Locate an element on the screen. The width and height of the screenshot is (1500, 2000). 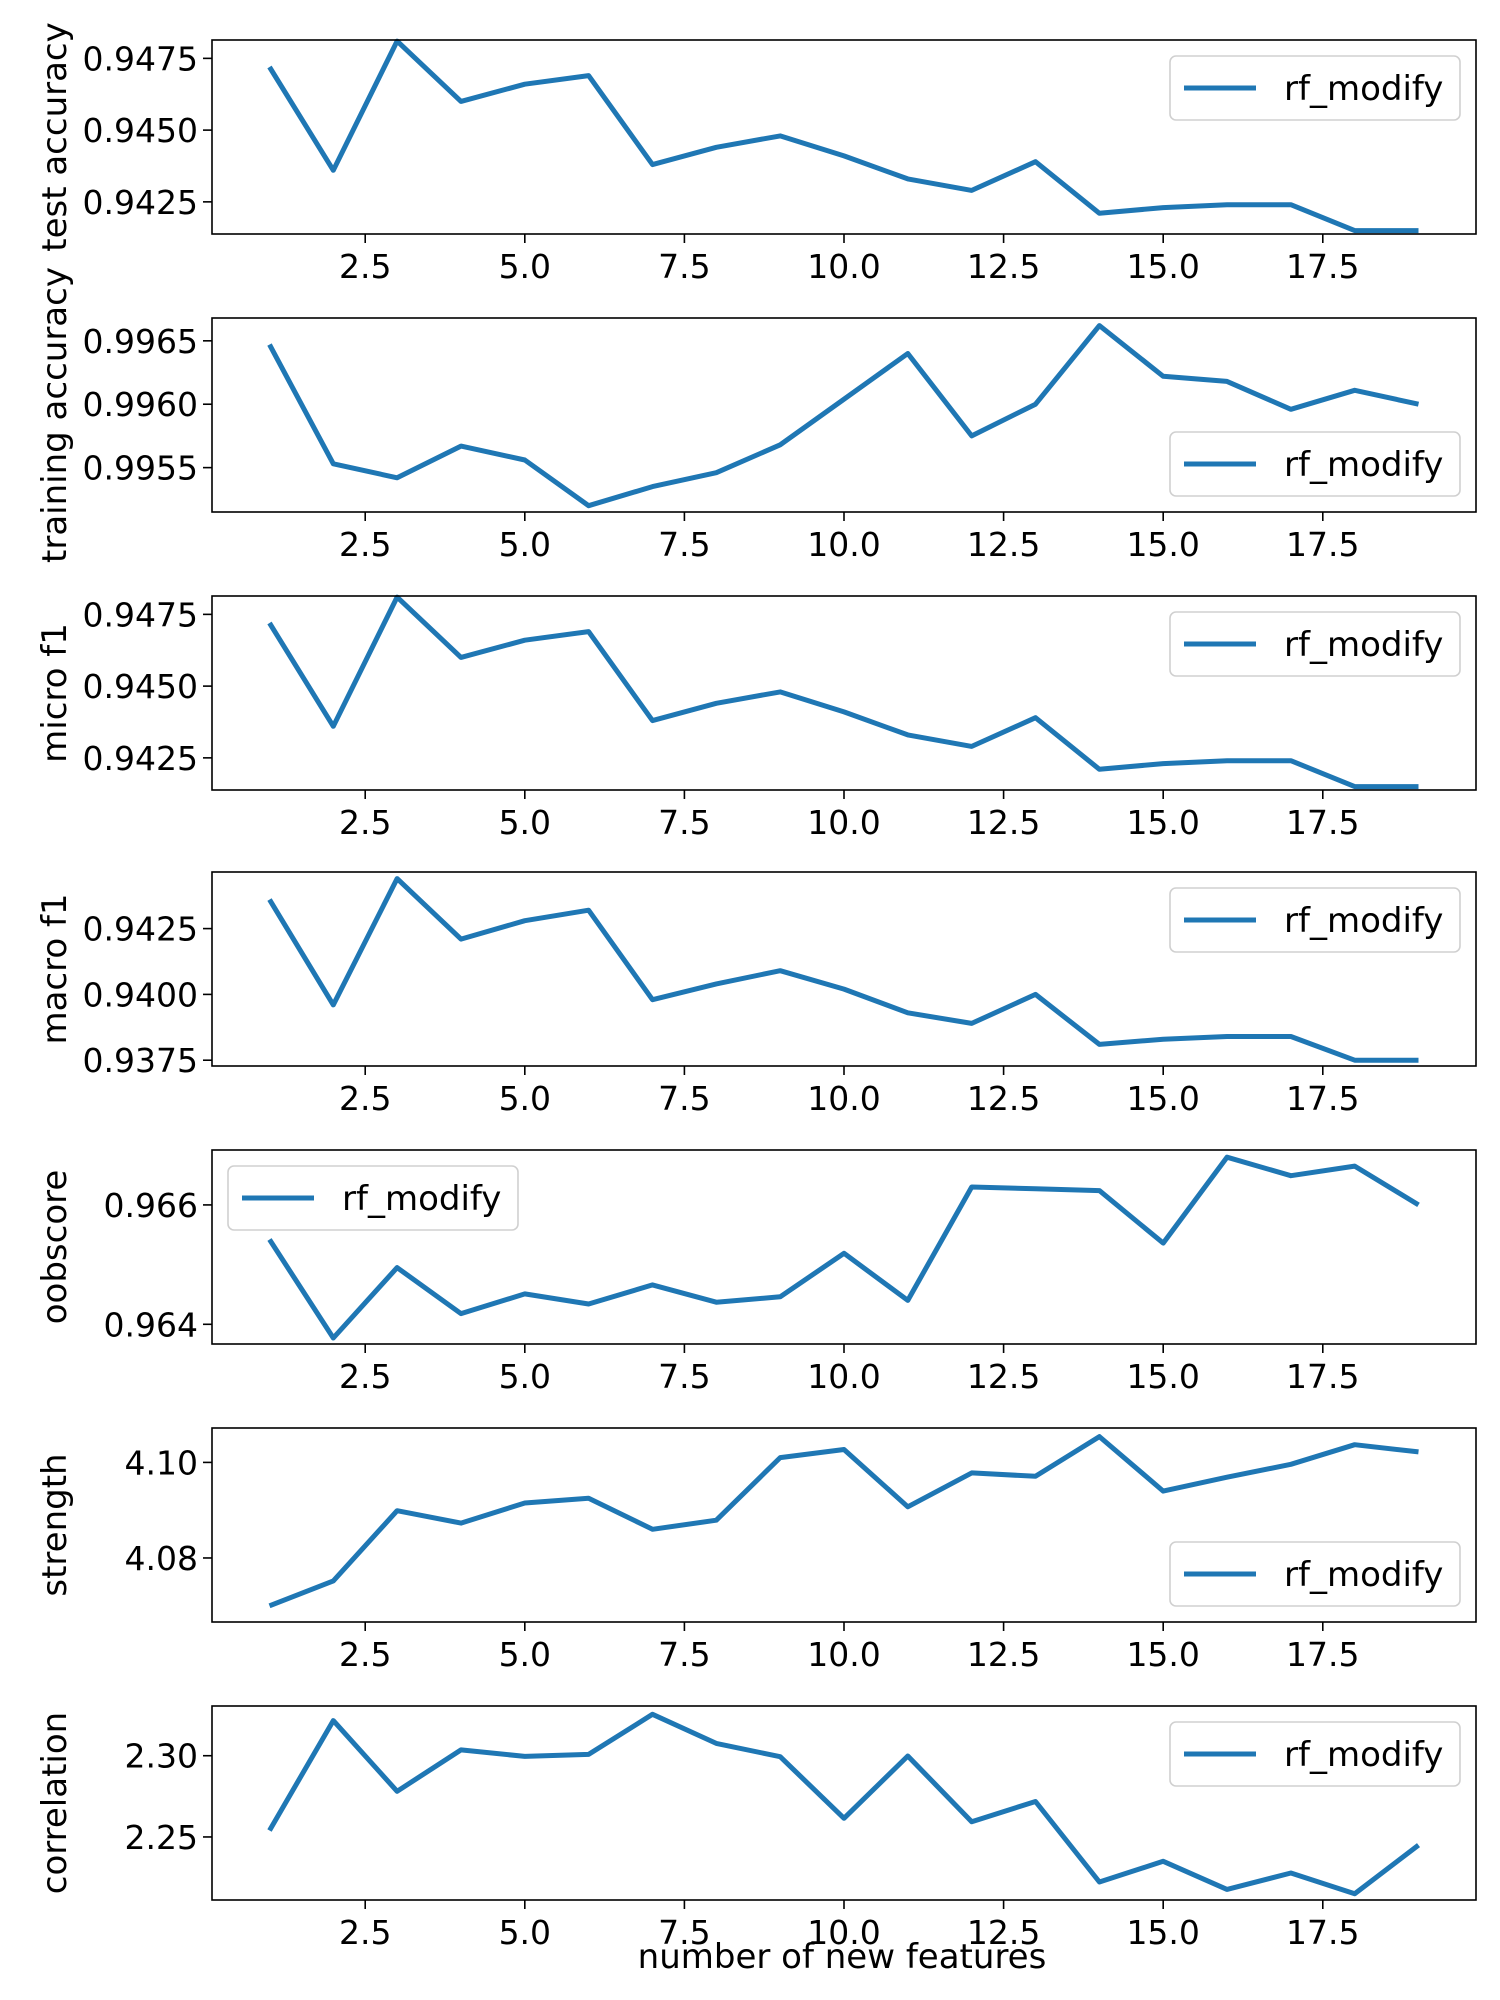
y-tick-label: 0.9955 is located at coordinates (140, 468).